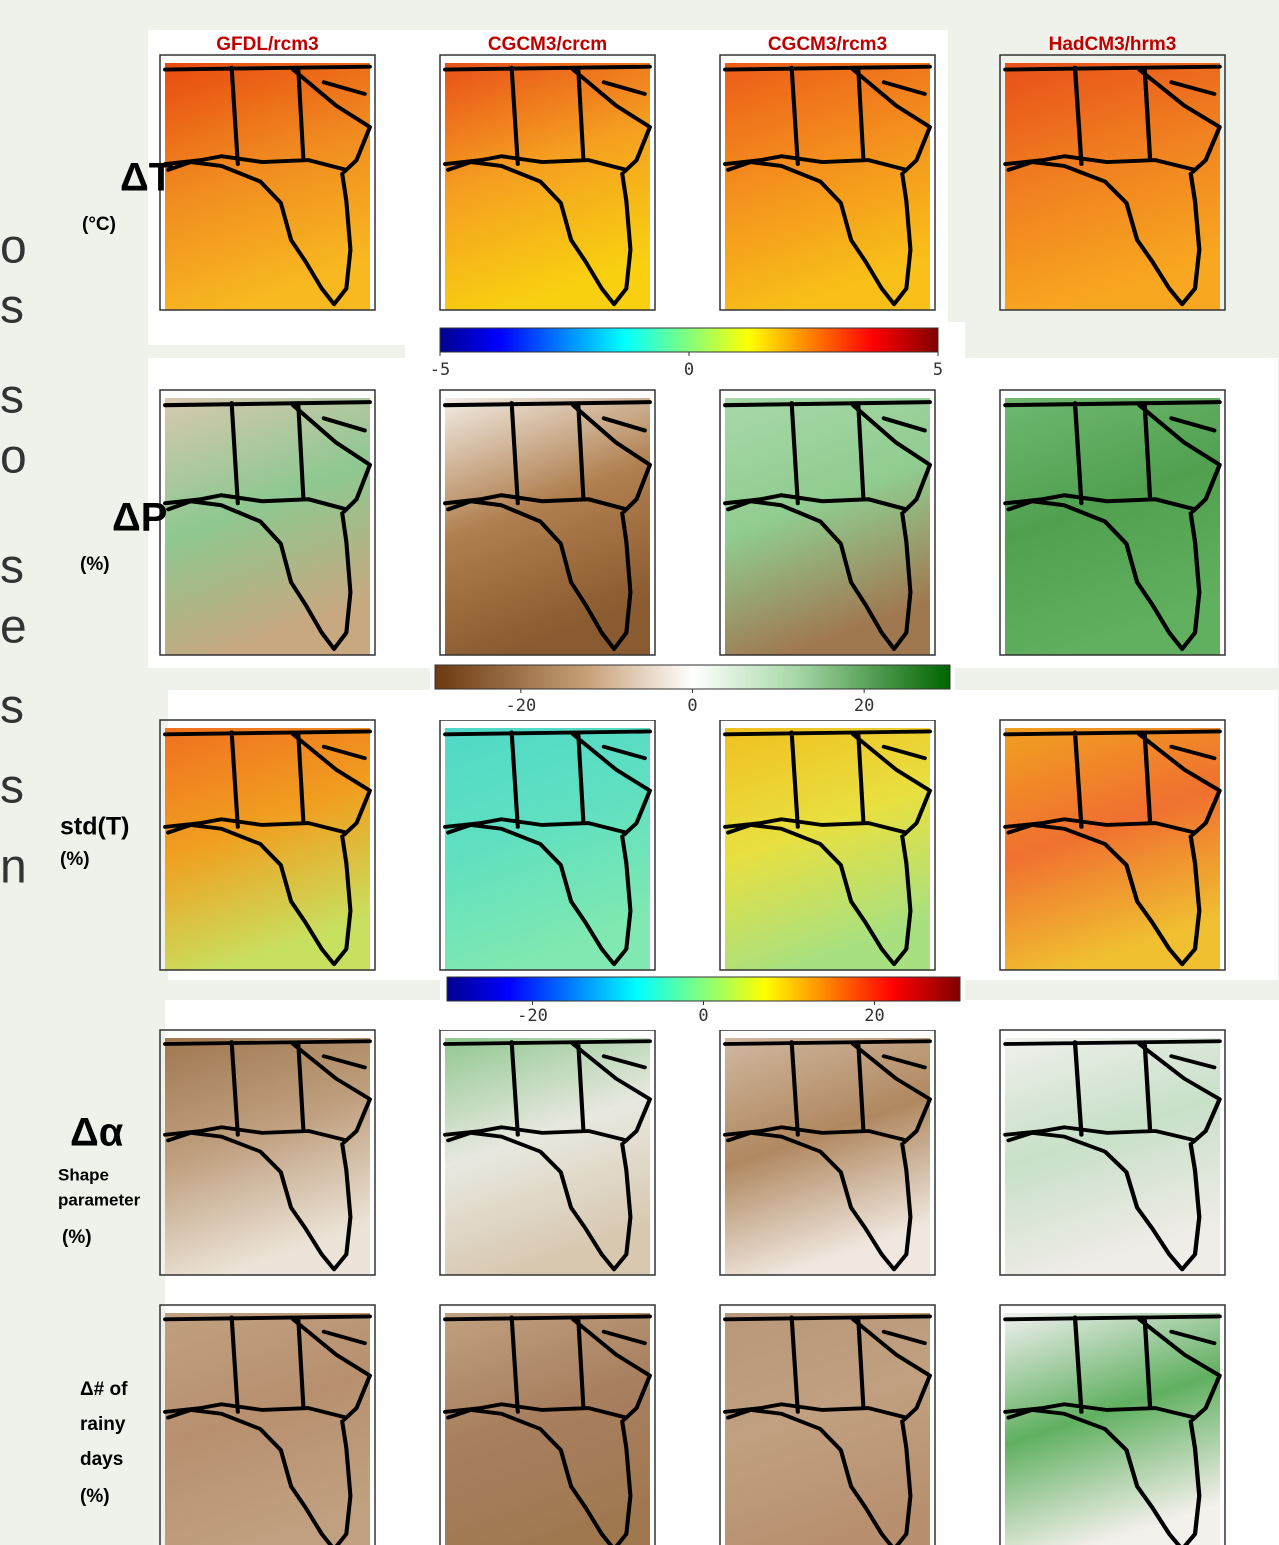 The image size is (1279, 1545). What do you see at coordinates (94, 827) in the screenshot?
I see `row-label: std(T)` at bounding box center [94, 827].